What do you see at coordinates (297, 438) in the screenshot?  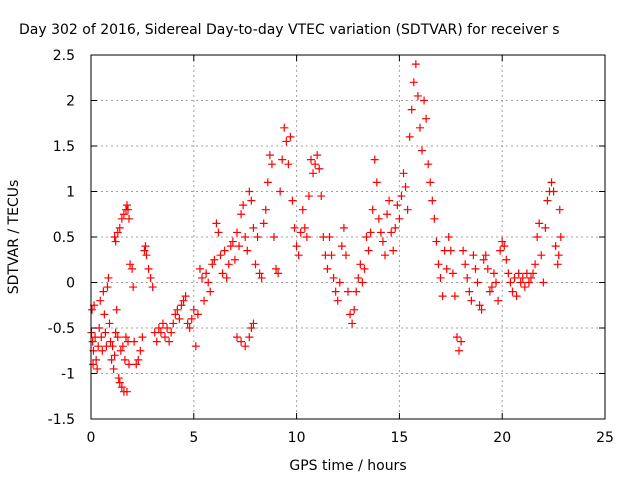 I see `x-tick-label: 10` at bounding box center [297, 438].